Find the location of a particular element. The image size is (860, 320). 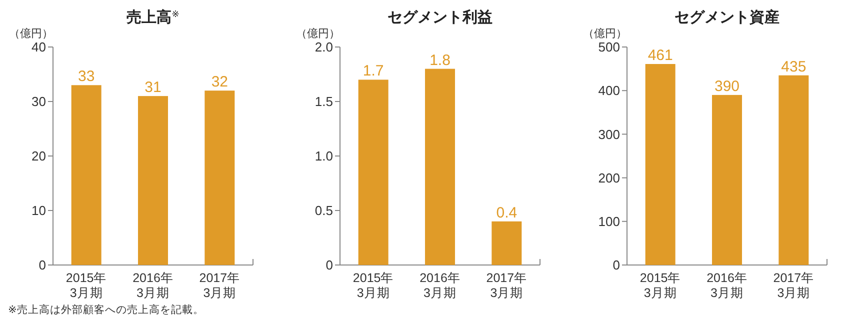

data-label: 1.8 is located at coordinates (440, 60).